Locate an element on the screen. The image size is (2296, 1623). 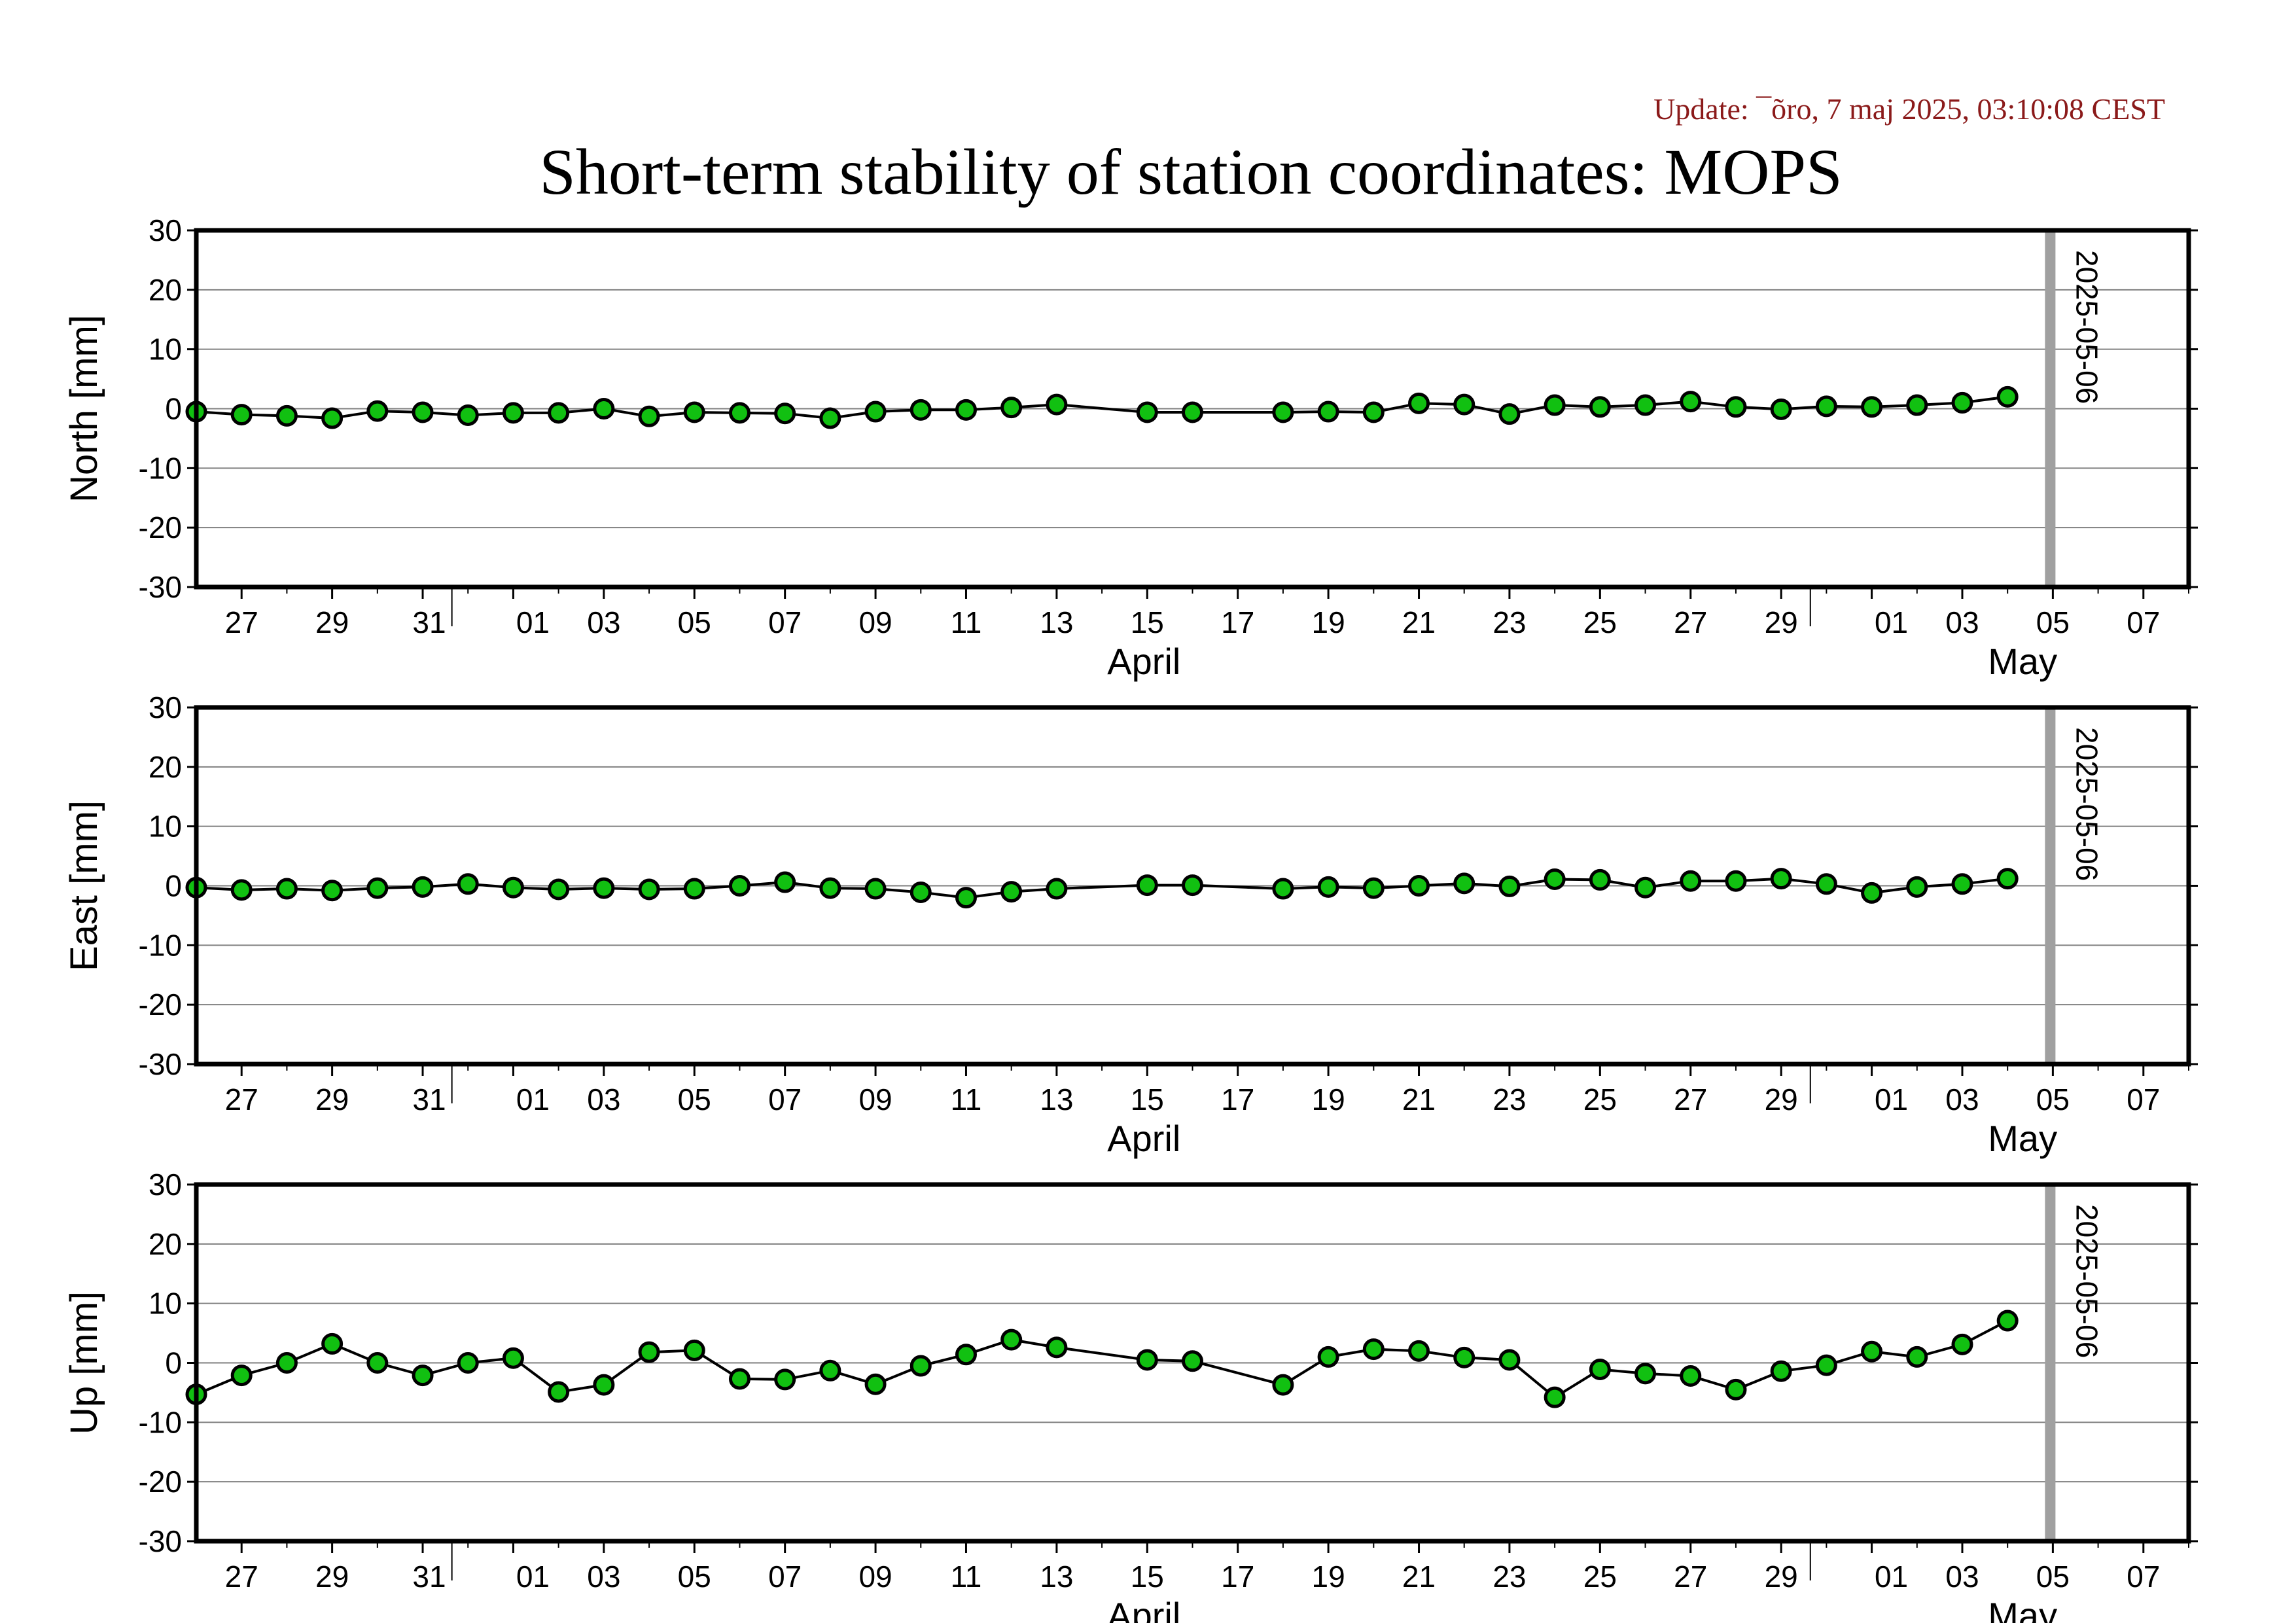
y-axis-title: Up [mm] is located at coordinates (84, 1363).